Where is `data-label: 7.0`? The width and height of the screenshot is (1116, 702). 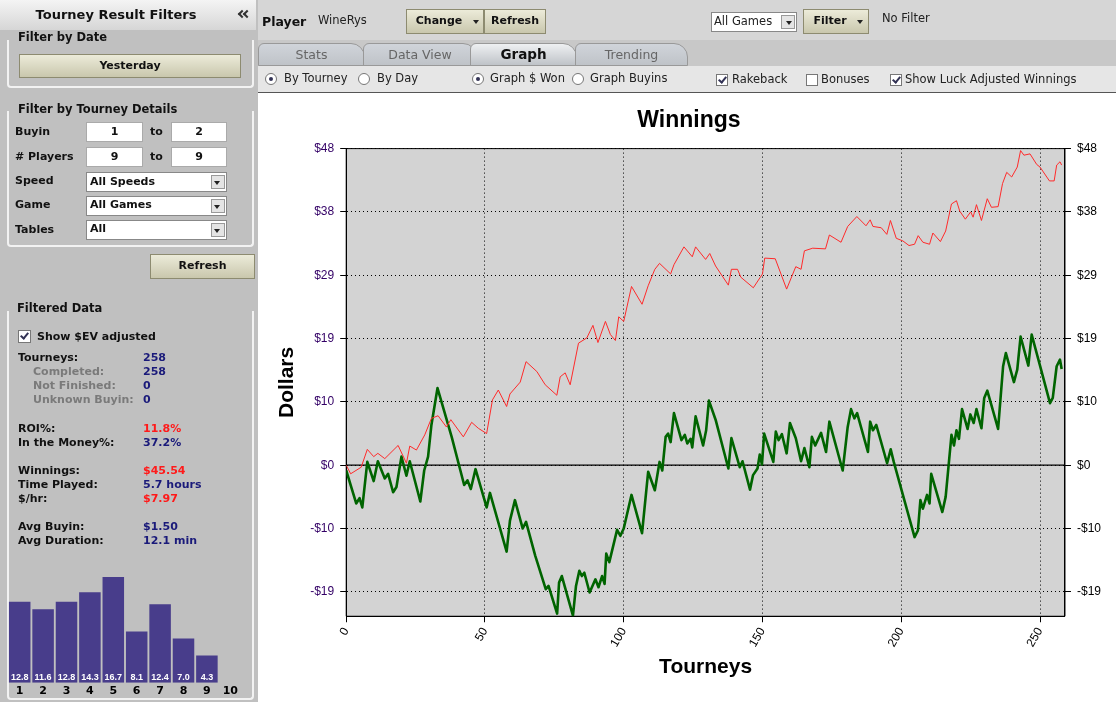 data-label: 7.0 is located at coordinates (183, 676).